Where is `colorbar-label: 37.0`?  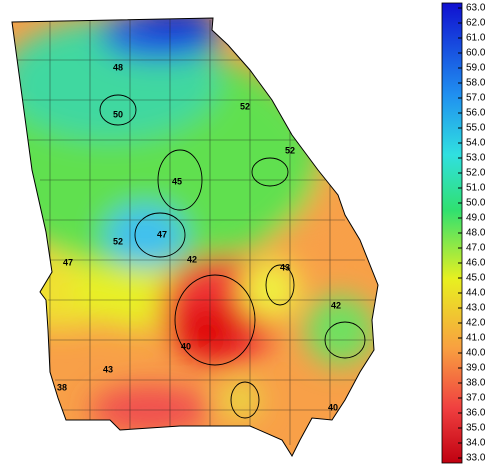 colorbar-label: 37.0 is located at coordinates (476, 398).